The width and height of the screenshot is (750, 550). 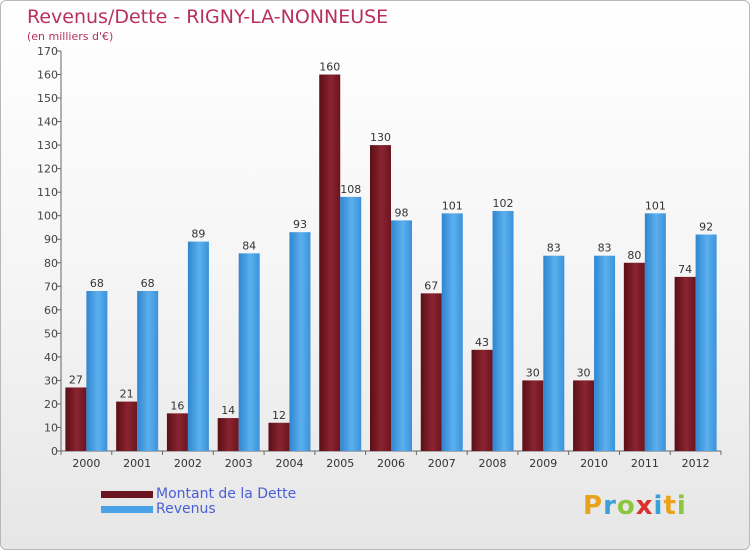 What do you see at coordinates (51, 380) in the screenshot?
I see `y-tick-label: 30` at bounding box center [51, 380].